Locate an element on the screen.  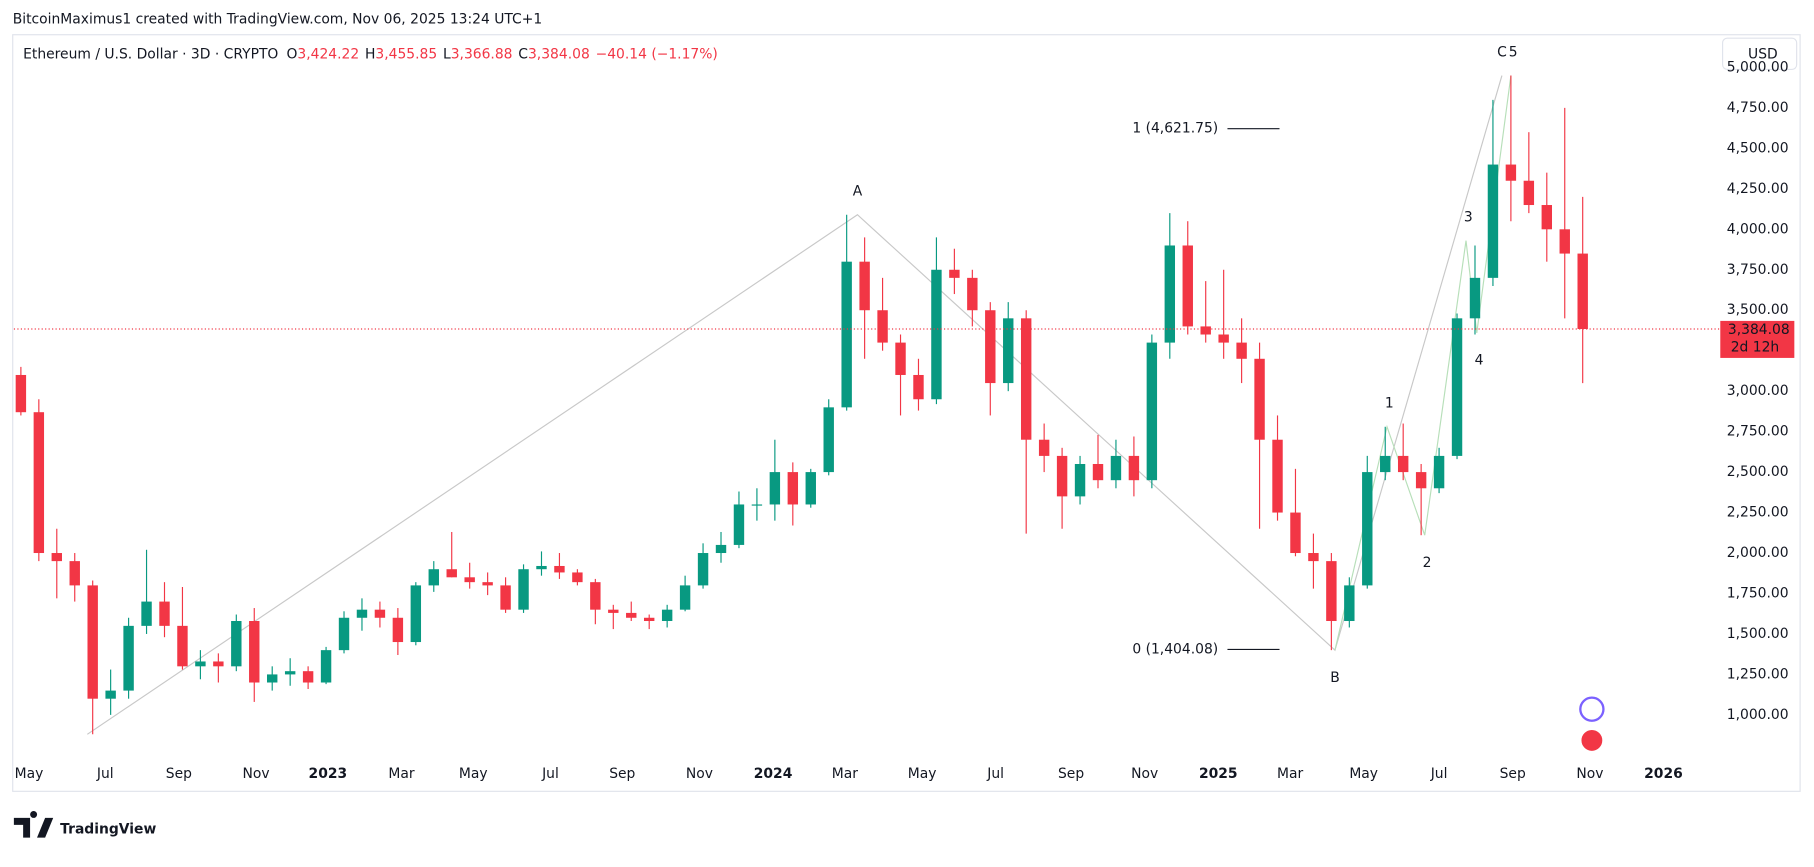
ohlc-value: 3,455.85 is located at coordinates (406, 54).